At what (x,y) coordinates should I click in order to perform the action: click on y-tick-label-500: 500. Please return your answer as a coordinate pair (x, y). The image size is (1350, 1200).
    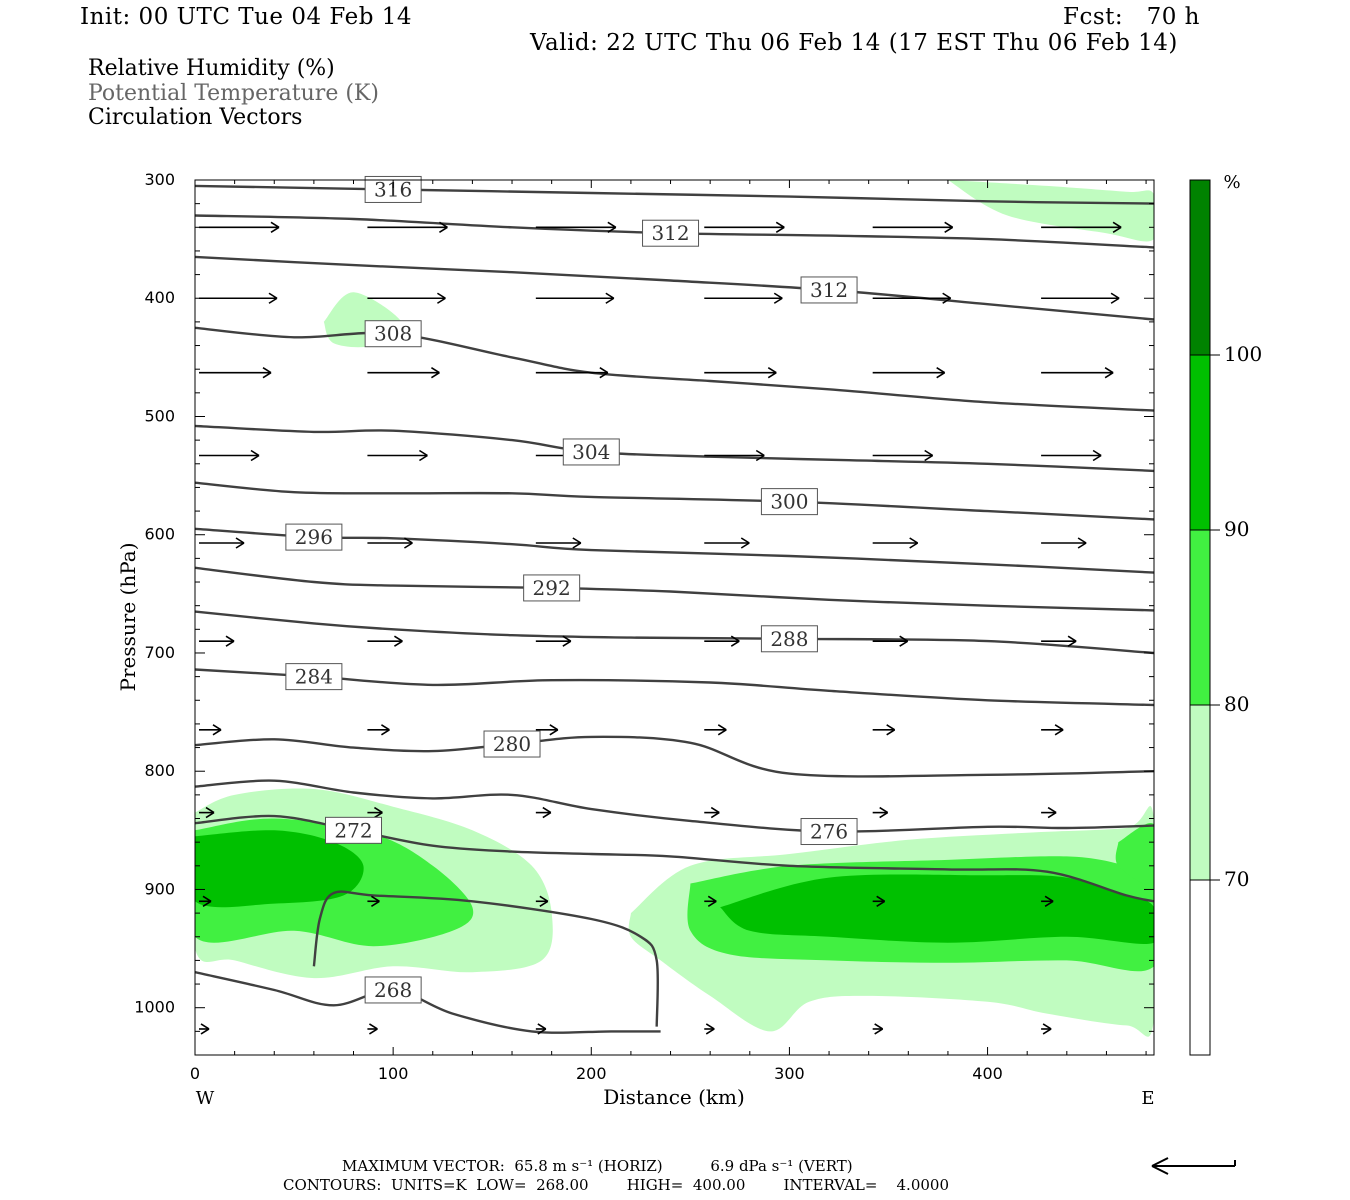
    Looking at the image, I should click on (159, 415).